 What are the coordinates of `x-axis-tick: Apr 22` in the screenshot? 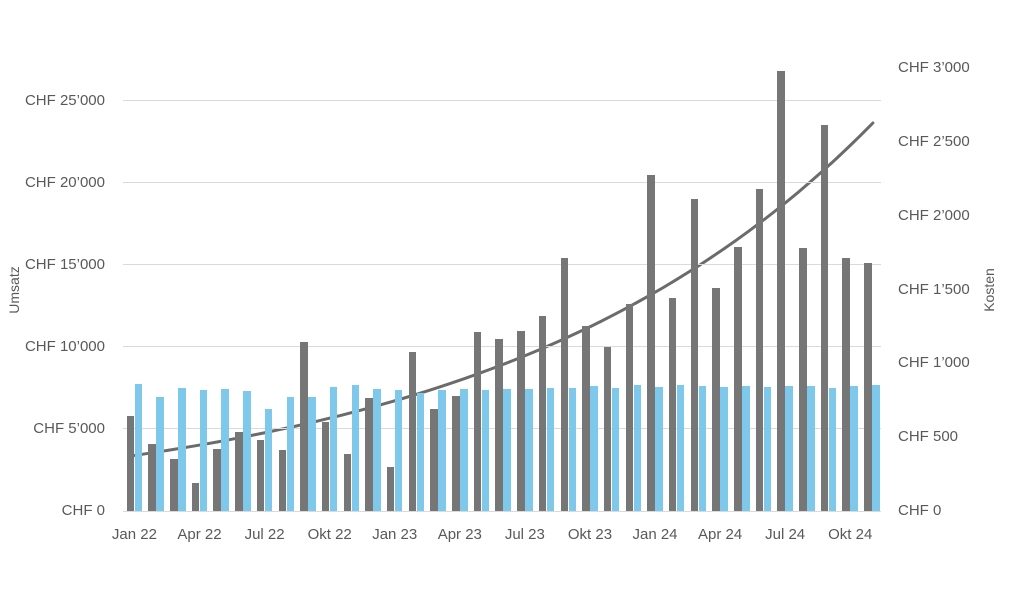 It's located at (199, 534).